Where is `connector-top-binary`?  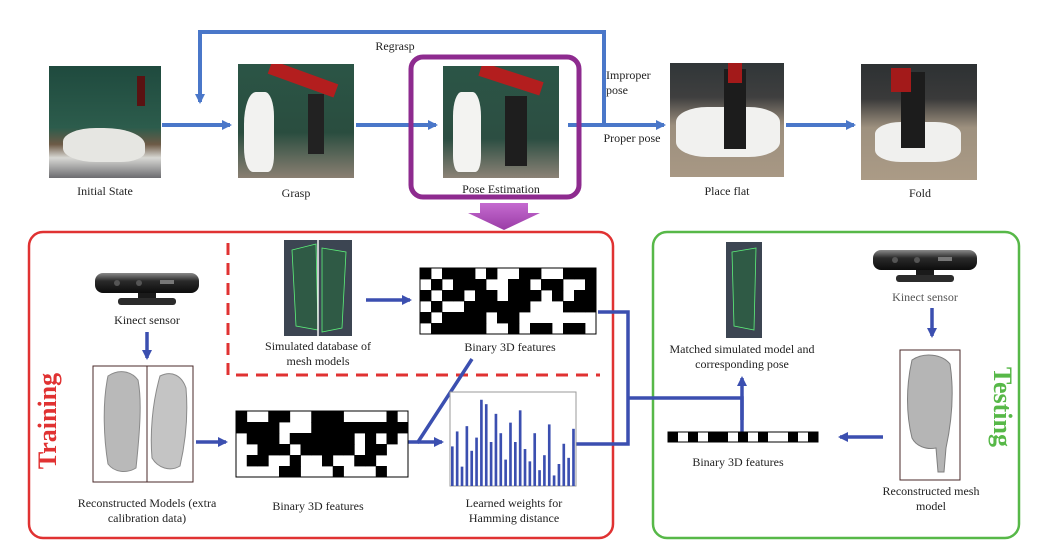
connector-top-binary is located at coordinates (603, 378).